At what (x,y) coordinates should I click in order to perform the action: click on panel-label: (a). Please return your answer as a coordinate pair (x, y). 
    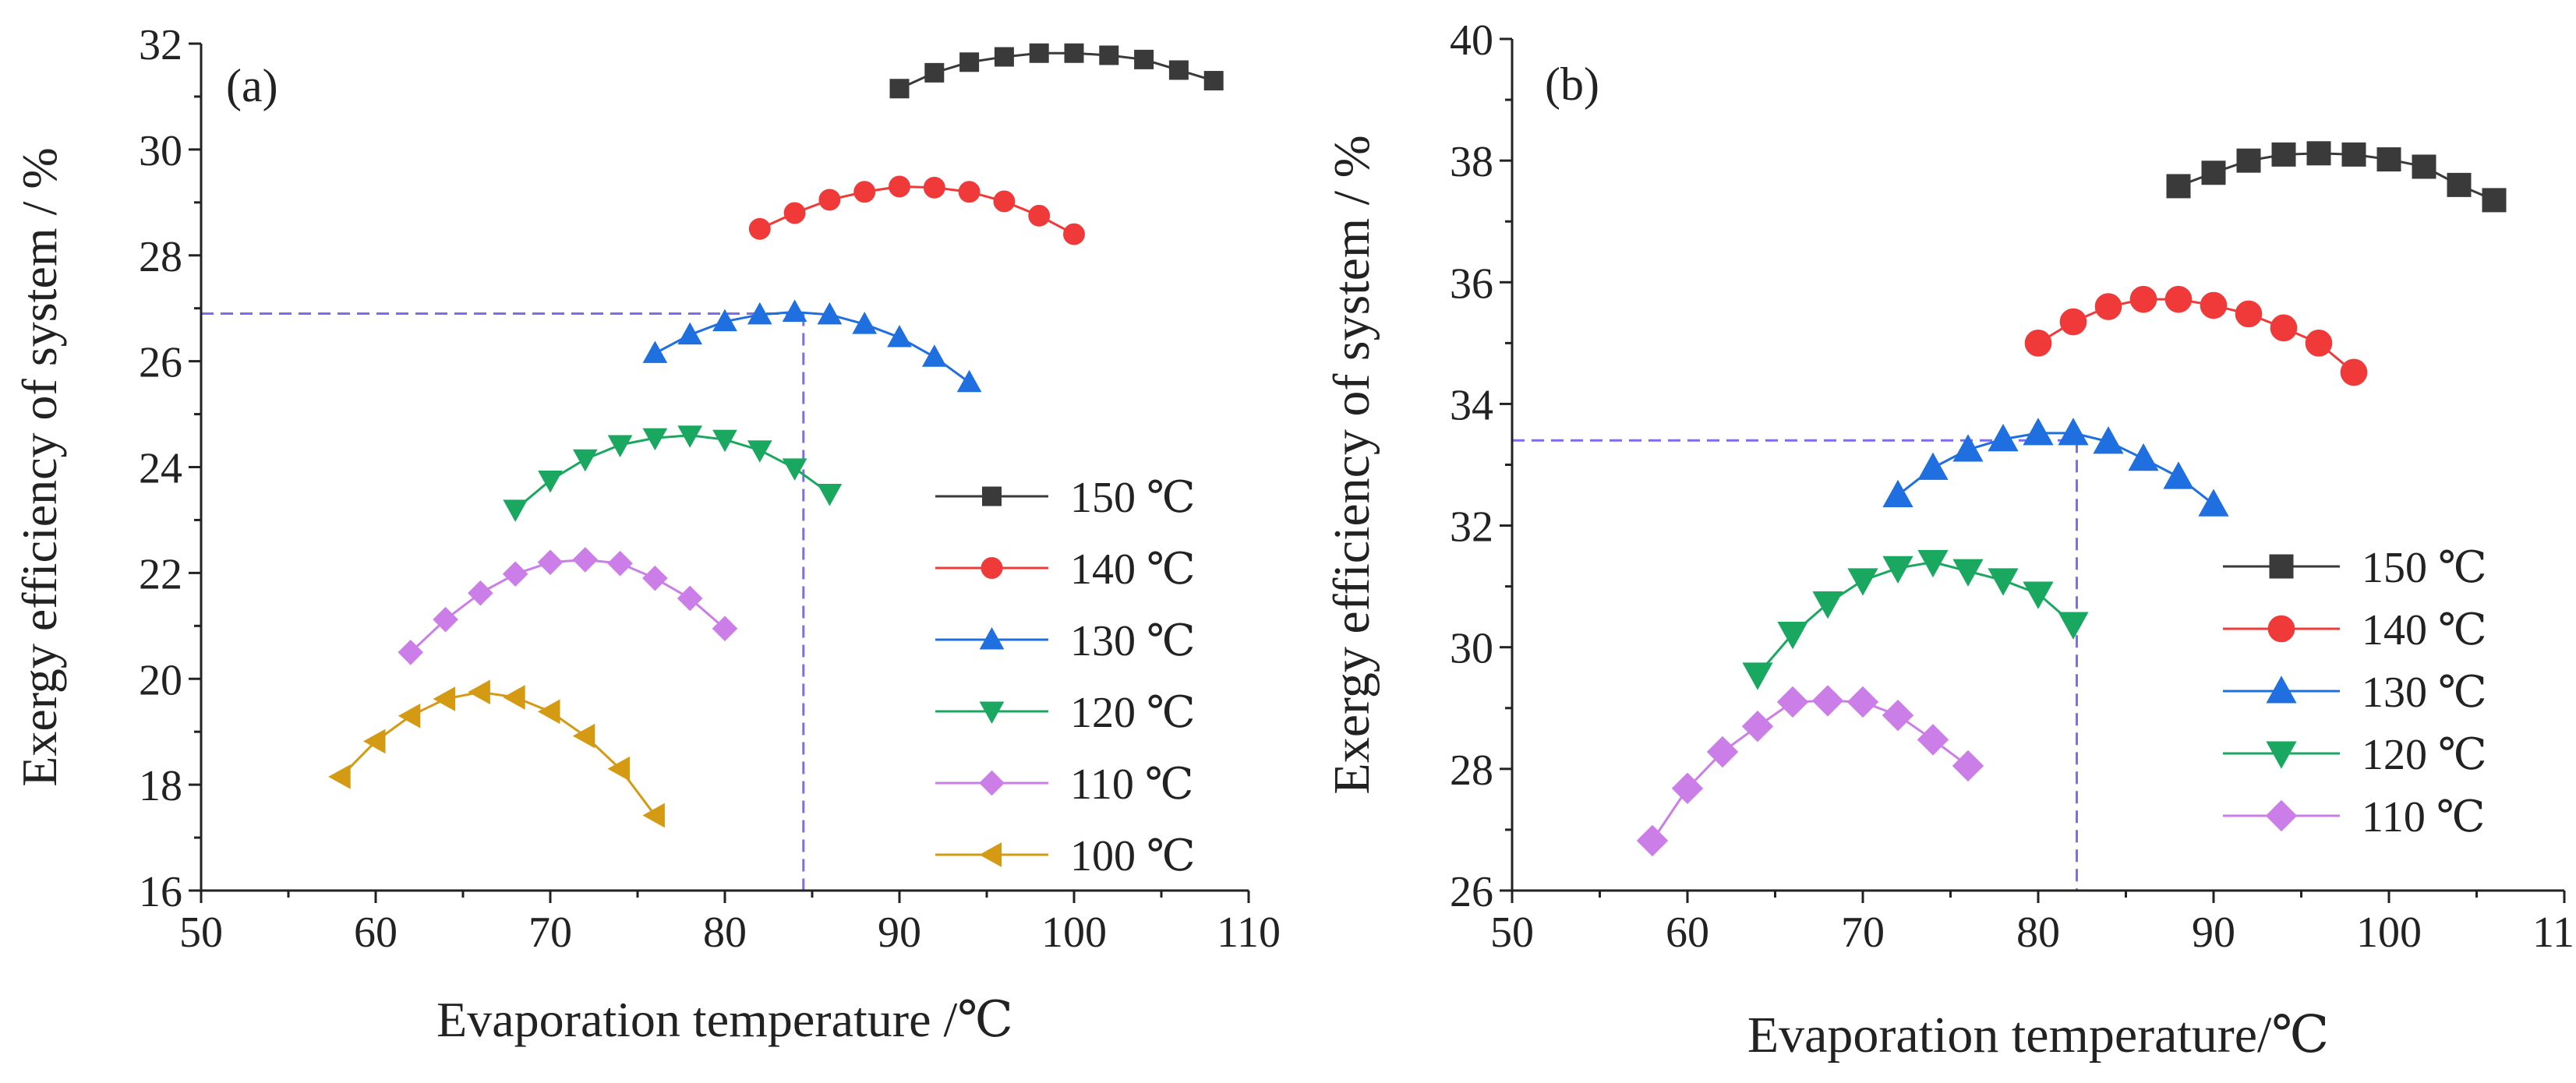
    Looking at the image, I should click on (252, 85).